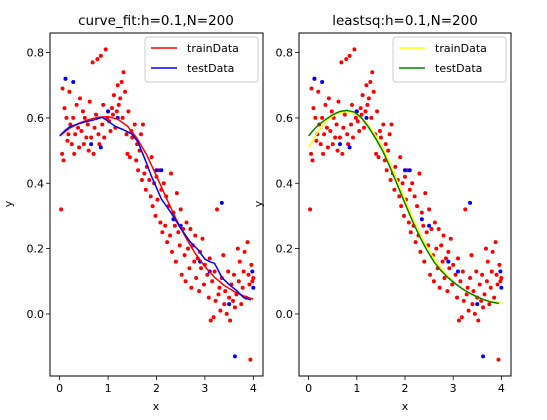 The height and width of the screenshot is (420, 547). Describe the element at coordinates (201, 59) in the screenshot. I see `legend: trainData testData` at that location.